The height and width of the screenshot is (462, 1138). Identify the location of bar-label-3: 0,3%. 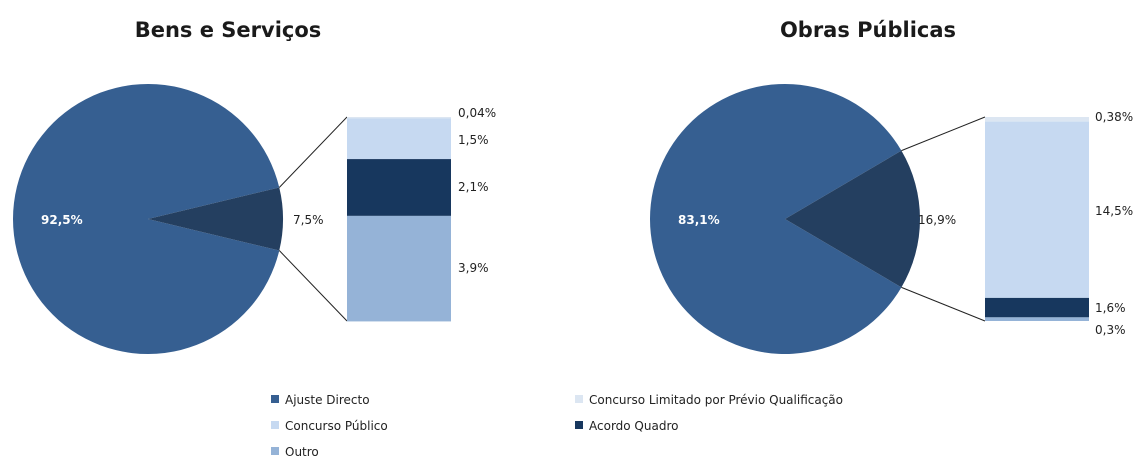
(1110, 330).